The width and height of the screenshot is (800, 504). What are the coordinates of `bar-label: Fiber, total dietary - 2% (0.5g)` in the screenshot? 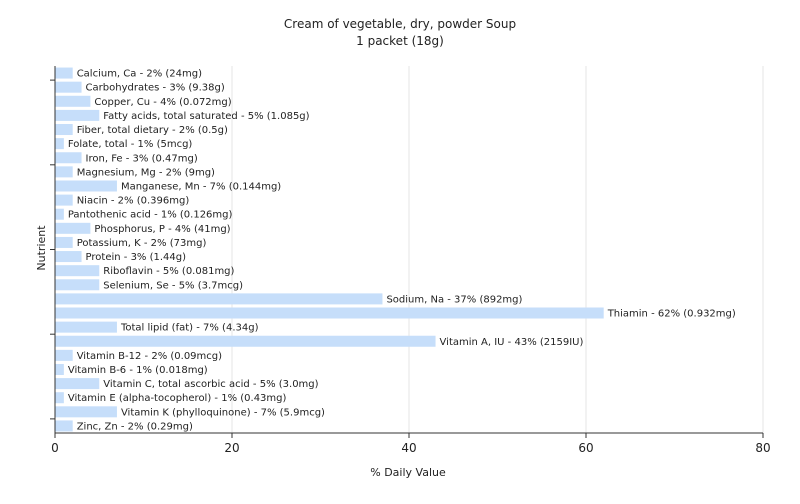 It's located at (152, 130).